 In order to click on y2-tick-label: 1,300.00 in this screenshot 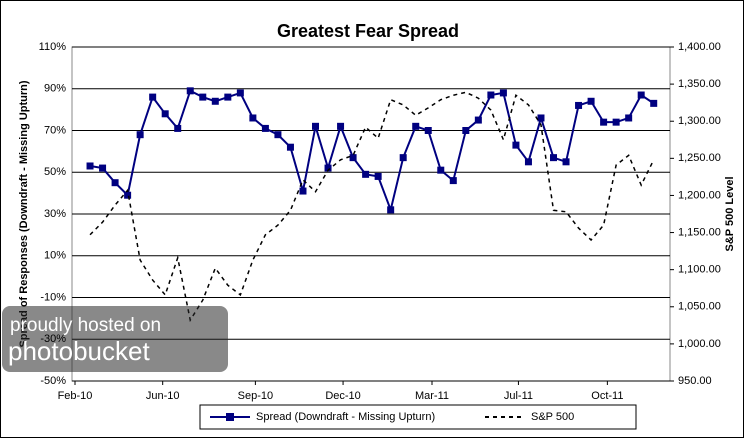, I will do `click(699, 121)`.